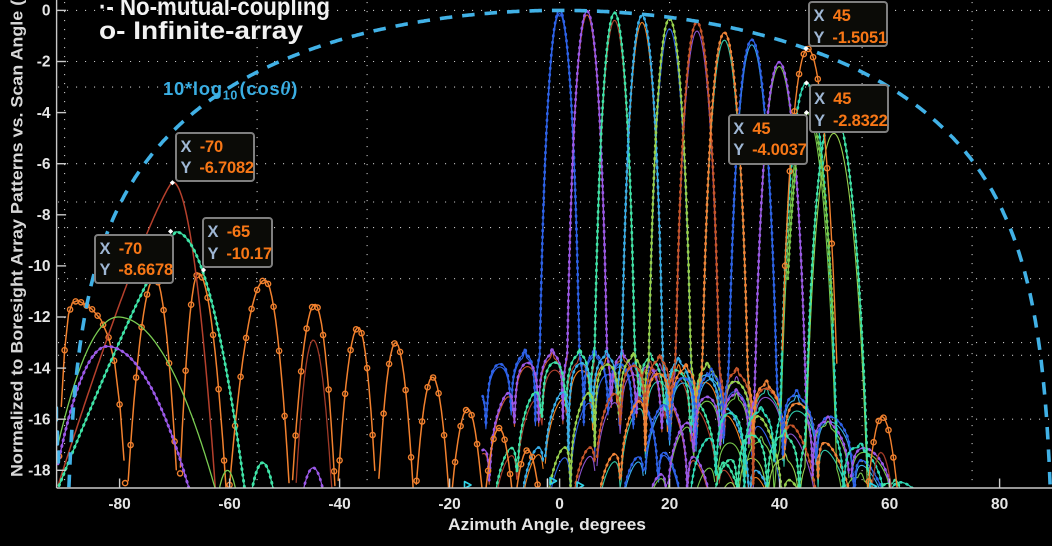  Describe the element at coordinates (669, 504) in the screenshot. I see `svg-text: 20` at that location.